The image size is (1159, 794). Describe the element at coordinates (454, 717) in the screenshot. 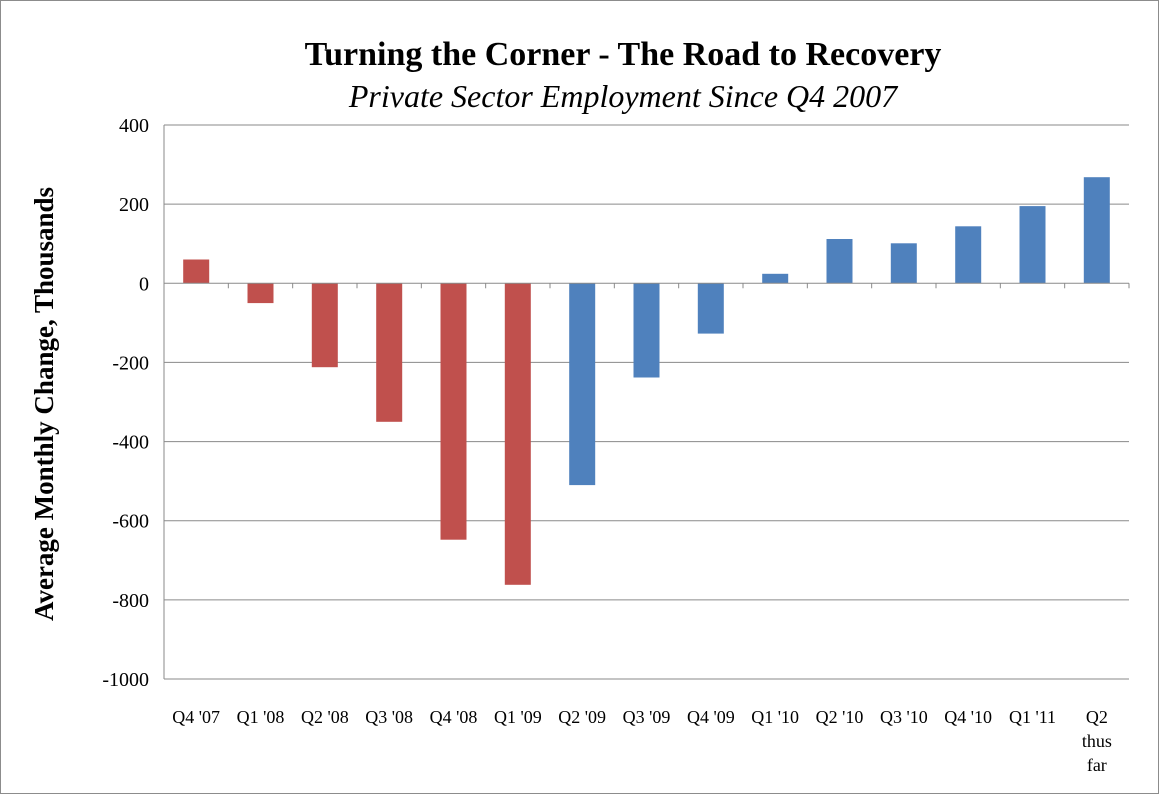

I see `x-tick-label: Q4 '08` at that location.